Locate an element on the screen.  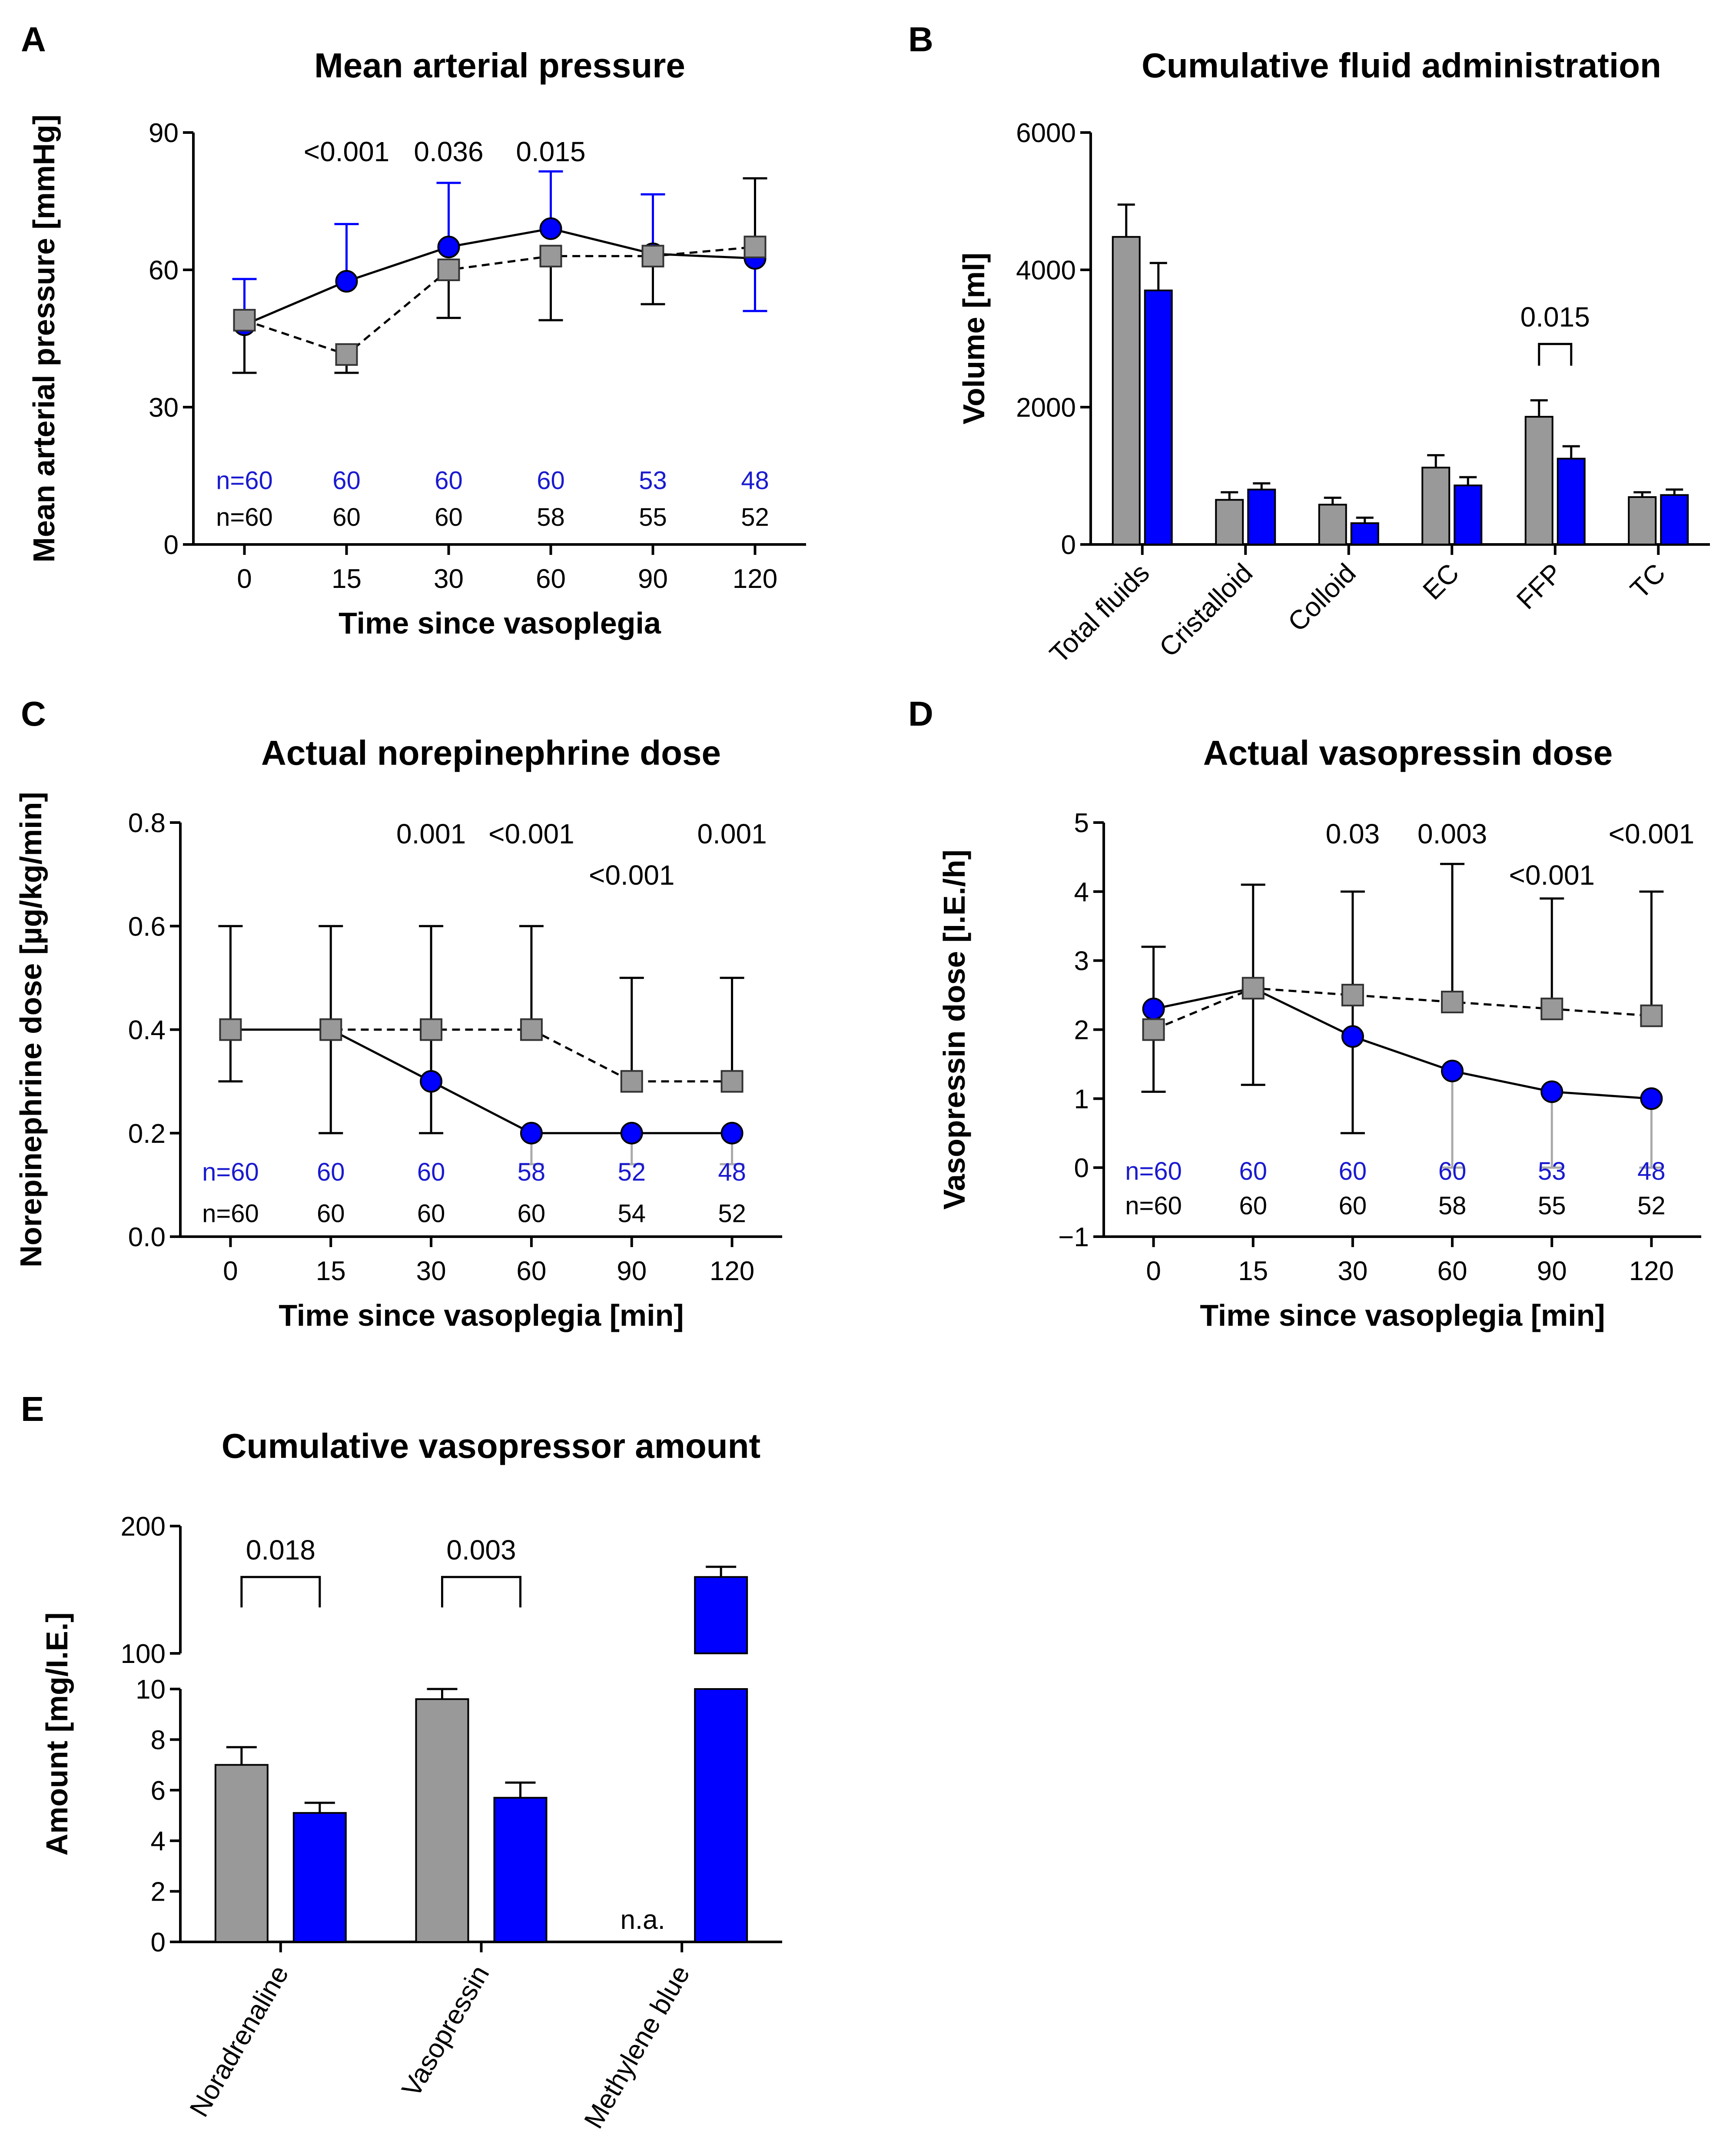
bar-blue-lower is located at coordinates (721, 1815).